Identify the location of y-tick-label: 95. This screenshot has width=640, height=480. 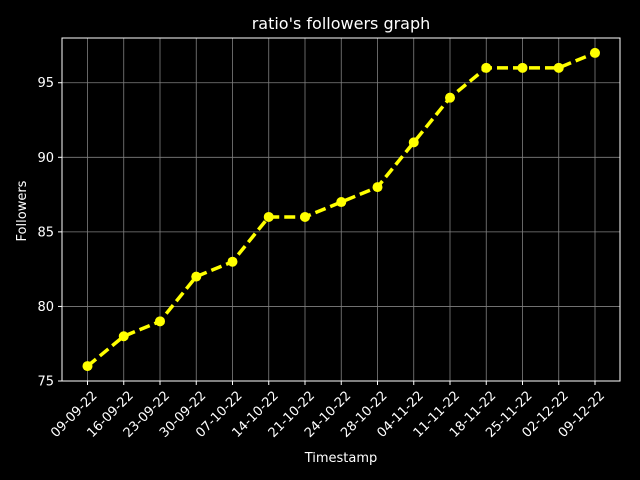
(45, 83).